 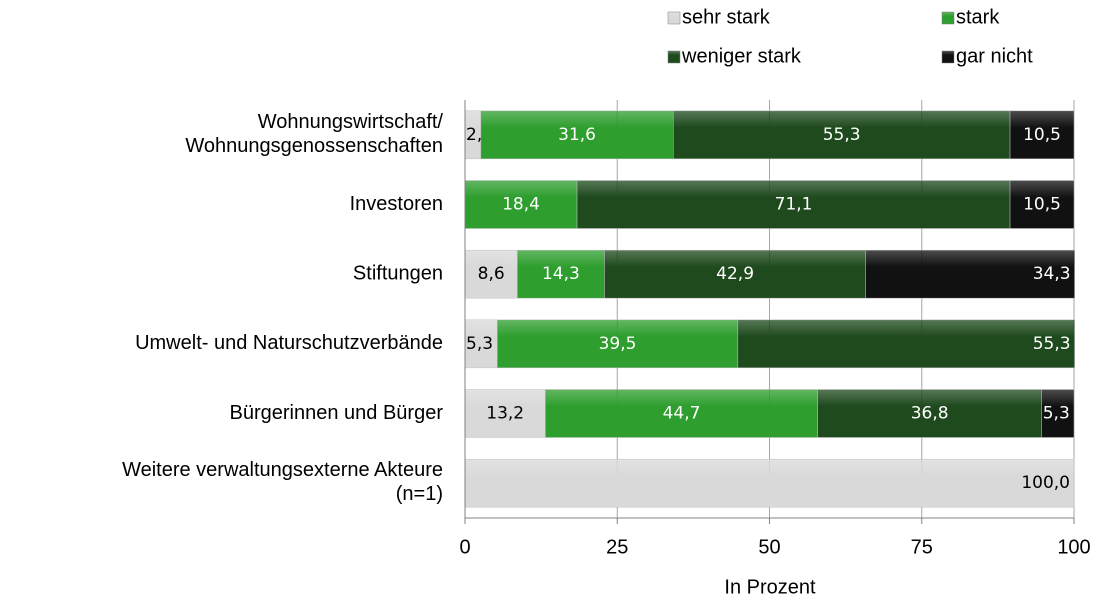 What do you see at coordinates (396, 204) in the screenshot?
I see `y-tick-label: Investoren` at bounding box center [396, 204].